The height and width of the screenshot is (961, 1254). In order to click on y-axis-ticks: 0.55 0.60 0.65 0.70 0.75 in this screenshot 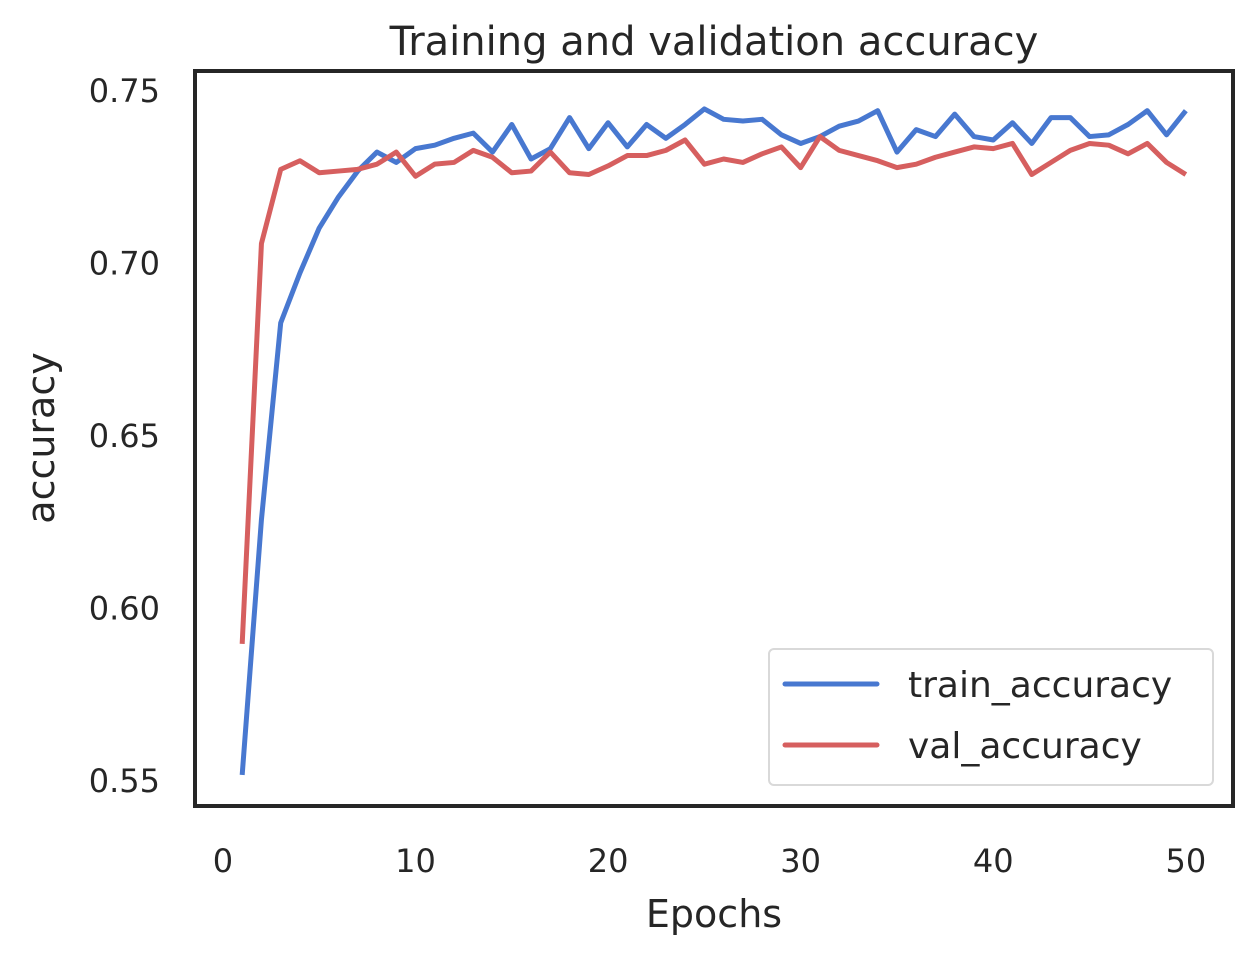, I will do `click(124, 436)`.